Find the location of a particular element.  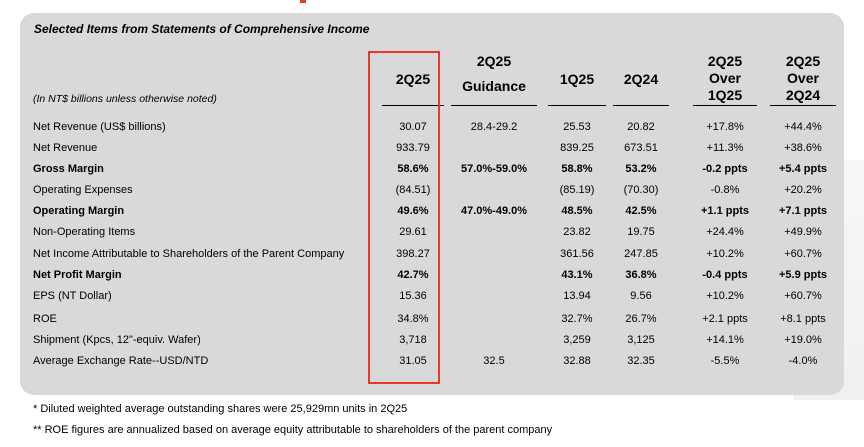

row-label: Operating Expenses is located at coordinates (83, 190).